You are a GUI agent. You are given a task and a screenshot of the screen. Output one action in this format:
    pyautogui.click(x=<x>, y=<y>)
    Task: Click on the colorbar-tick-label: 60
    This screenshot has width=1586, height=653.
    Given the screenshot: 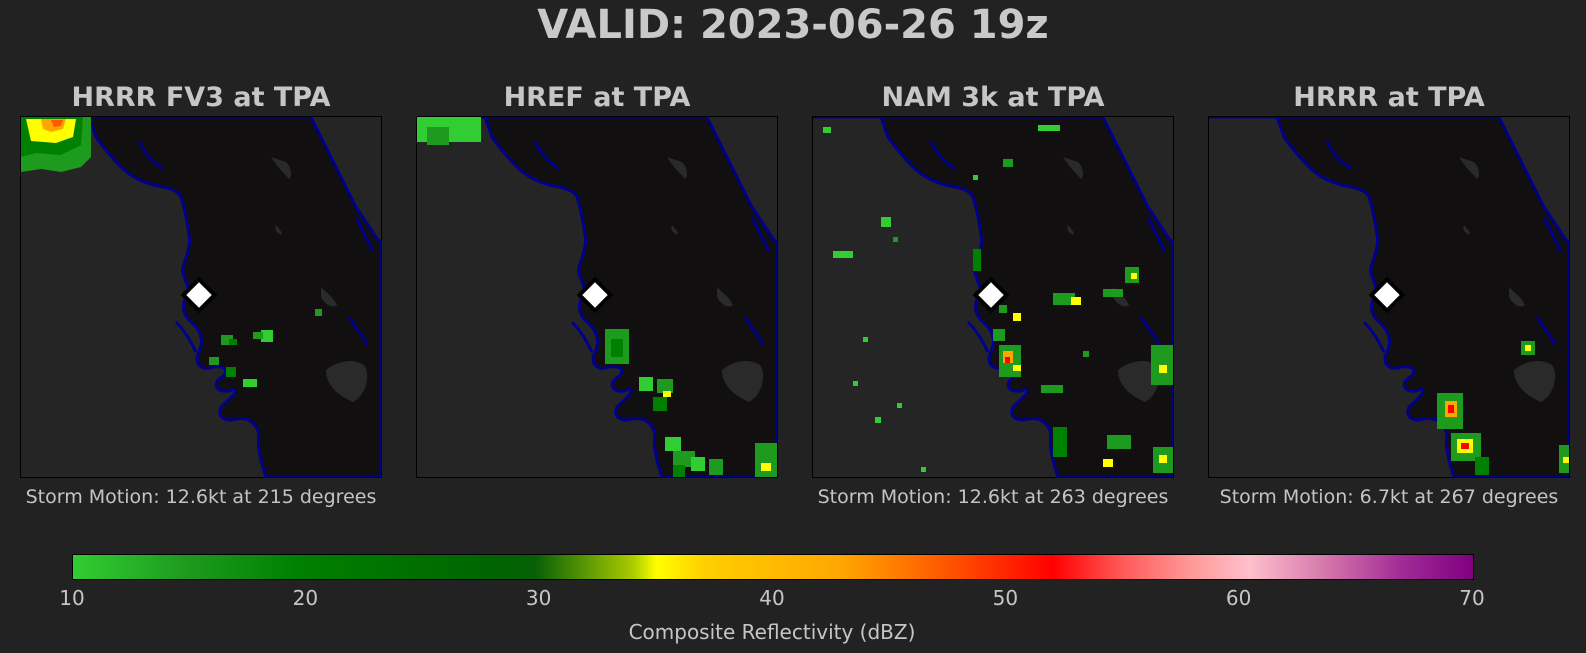 What is the action you would take?
    pyautogui.click(x=1238, y=598)
    